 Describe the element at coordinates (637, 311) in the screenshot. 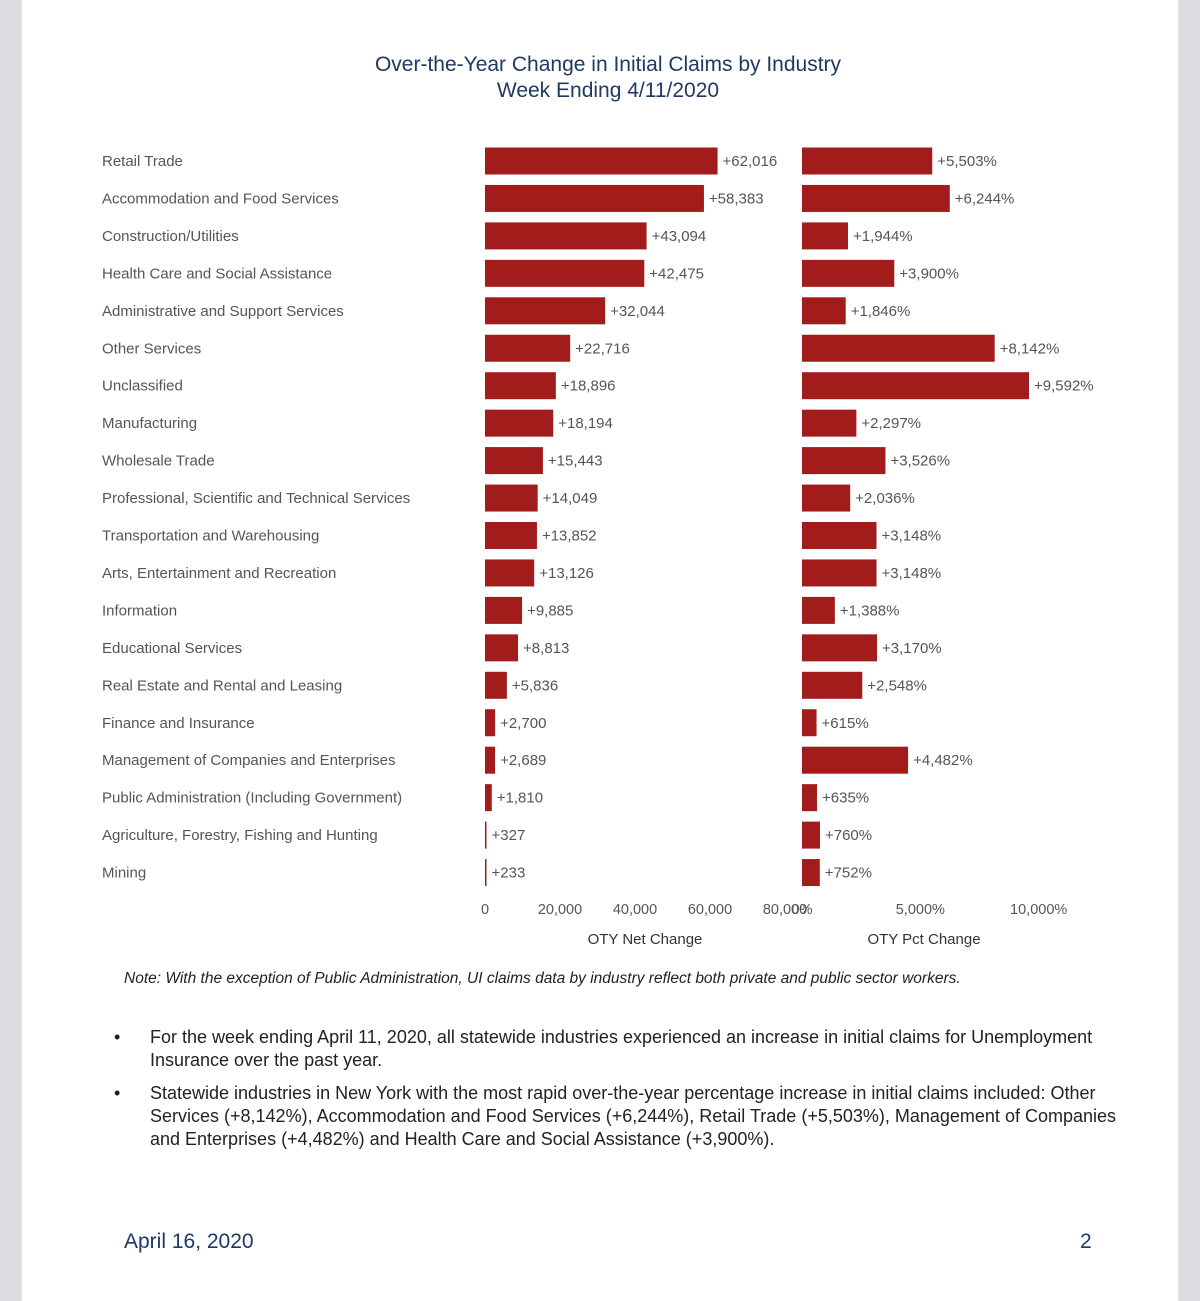

I see `net-change-data-label: +32,044` at that location.